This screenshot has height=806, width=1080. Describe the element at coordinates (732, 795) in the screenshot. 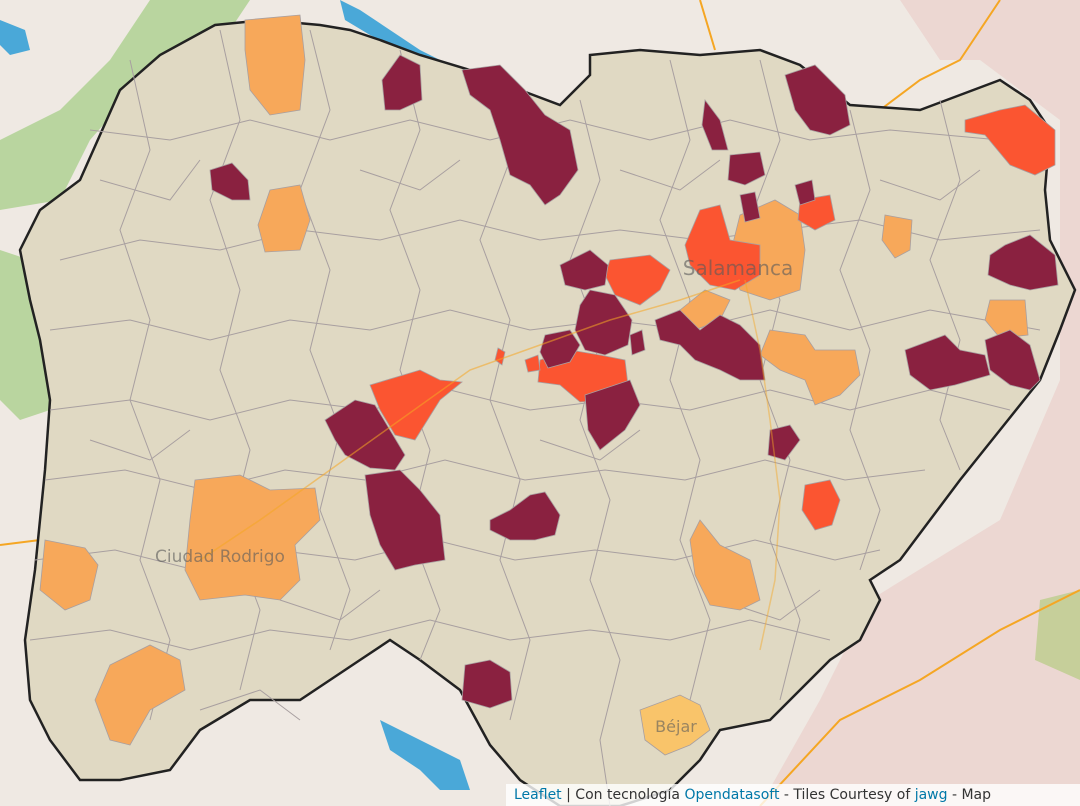

I see `opendatasoft-link: Opendatasoft` at that location.